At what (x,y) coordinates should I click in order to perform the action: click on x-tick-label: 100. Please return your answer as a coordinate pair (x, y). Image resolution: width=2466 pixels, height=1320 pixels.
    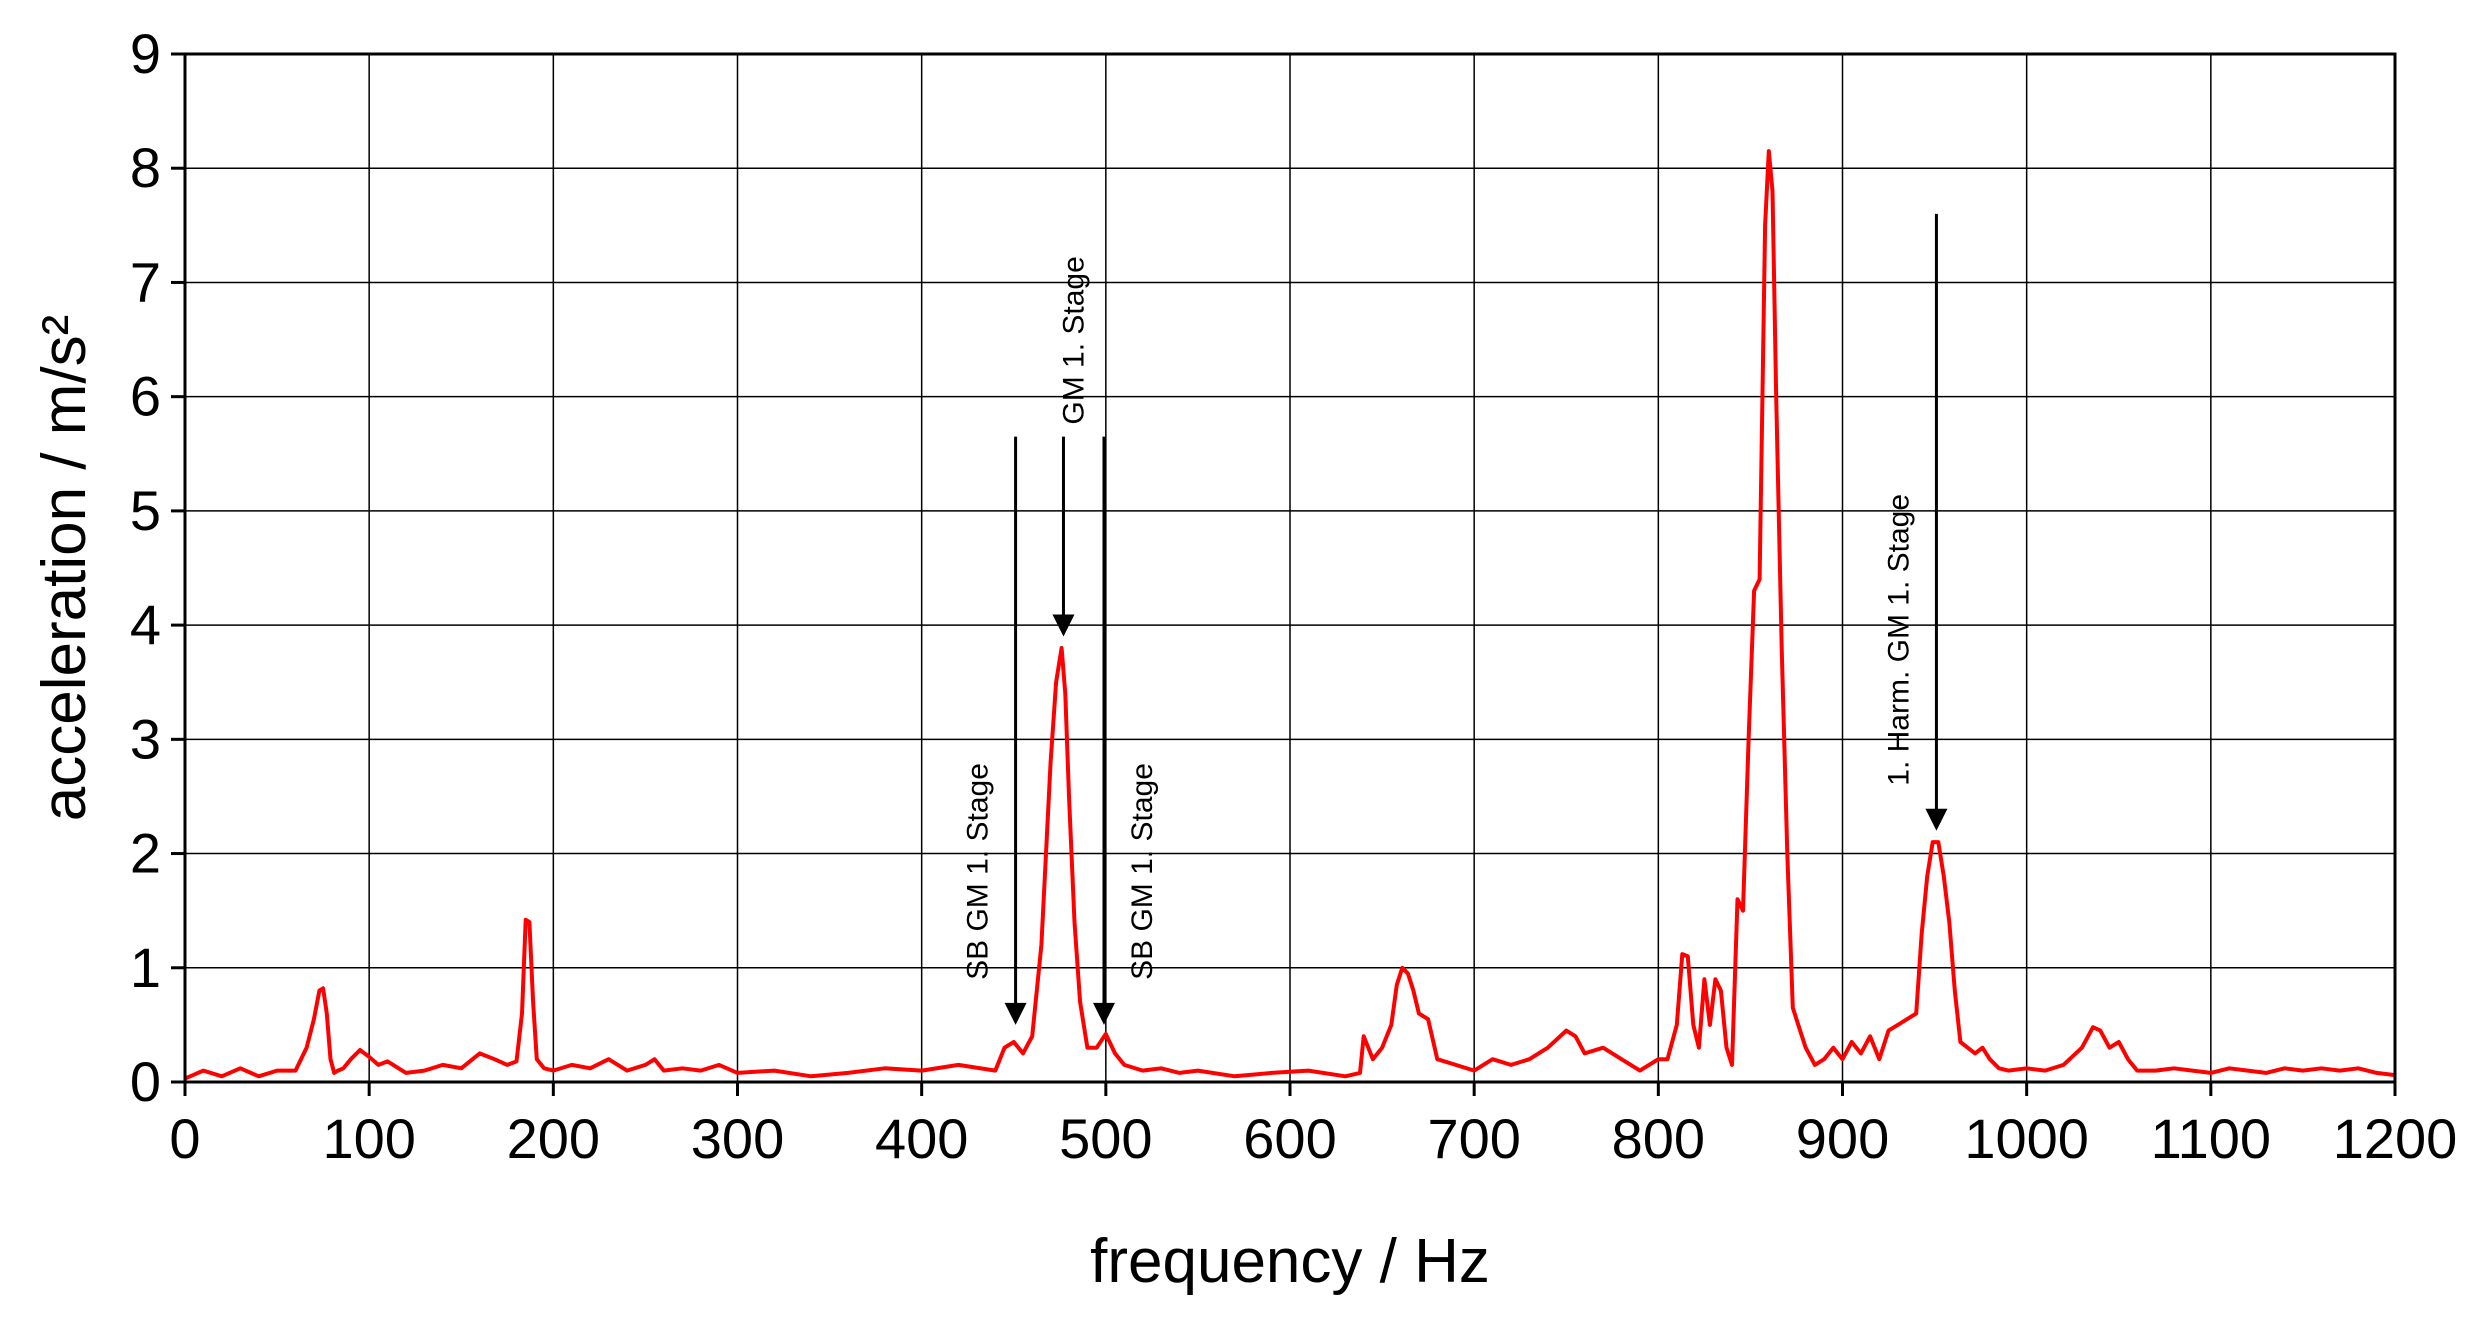
    Looking at the image, I should click on (368, 1138).